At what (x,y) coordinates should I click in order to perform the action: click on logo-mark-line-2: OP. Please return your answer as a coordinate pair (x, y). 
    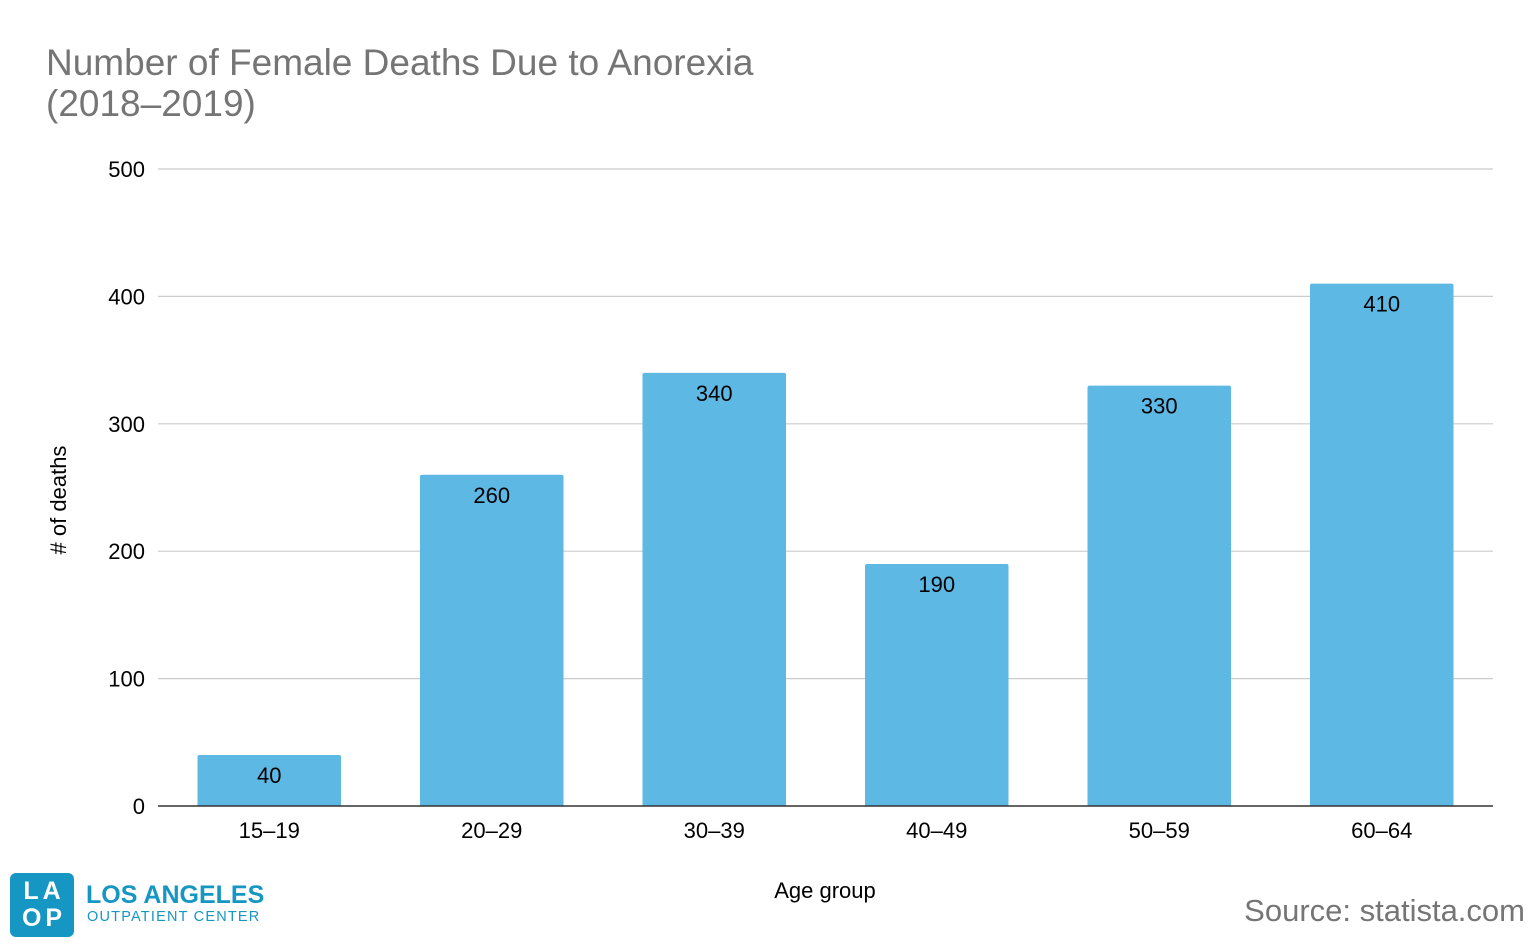
    Looking at the image, I should click on (44, 918).